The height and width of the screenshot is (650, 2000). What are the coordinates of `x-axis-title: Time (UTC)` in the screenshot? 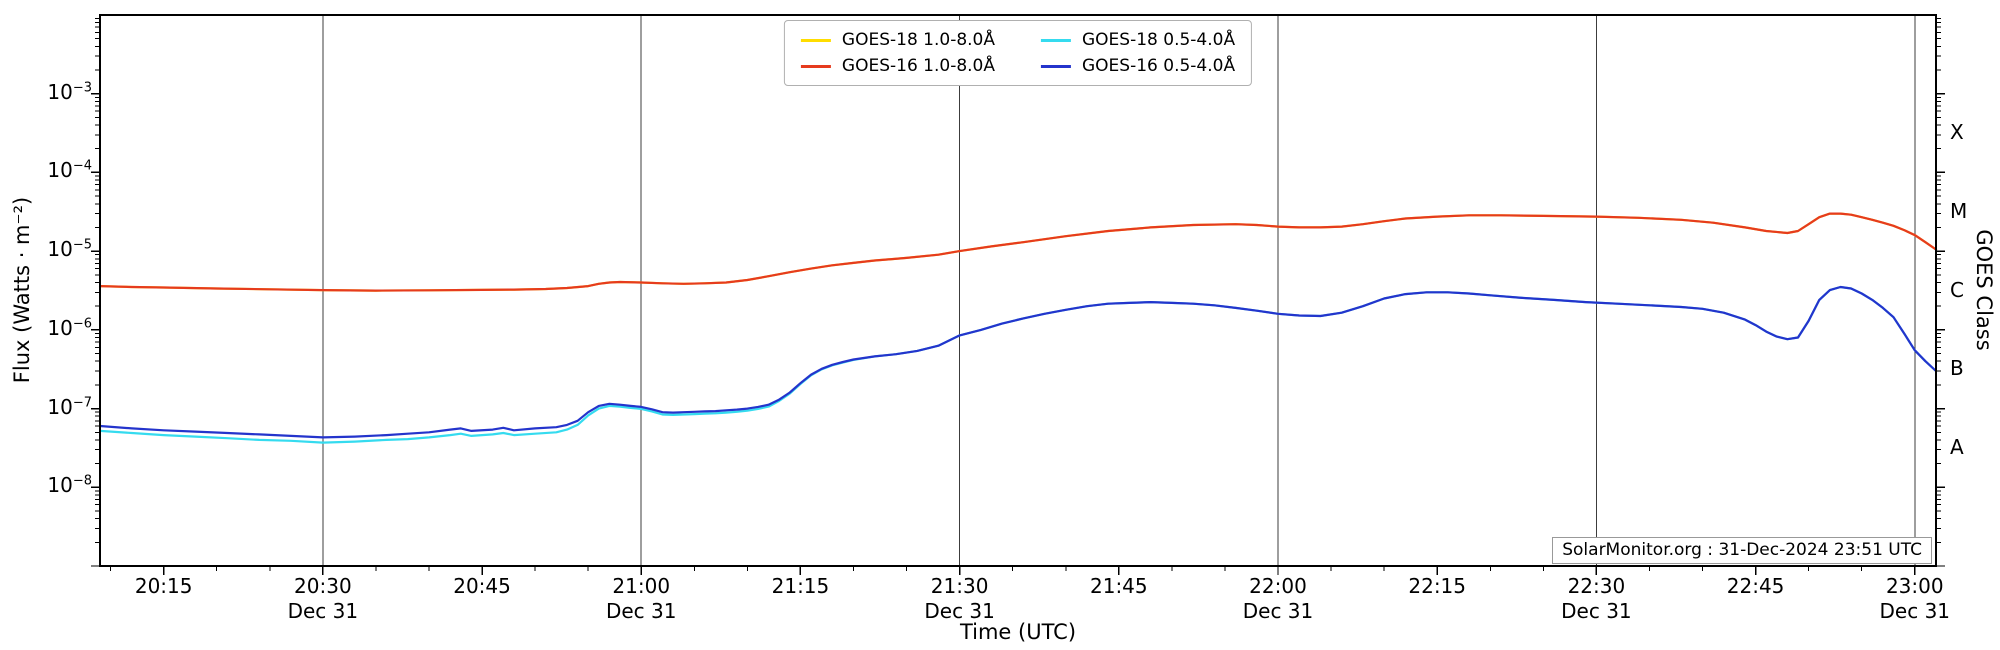 It's located at (1018, 632).